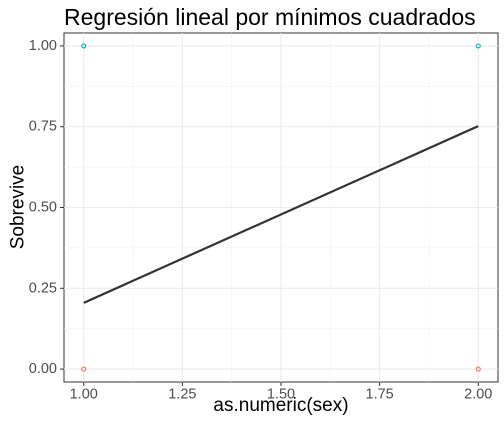 Image resolution: width=504 pixels, height=432 pixels. What do you see at coordinates (43, 288) in the screenshot?
I see `y-tick-label: 0.25` at bounding box center [43, 288].